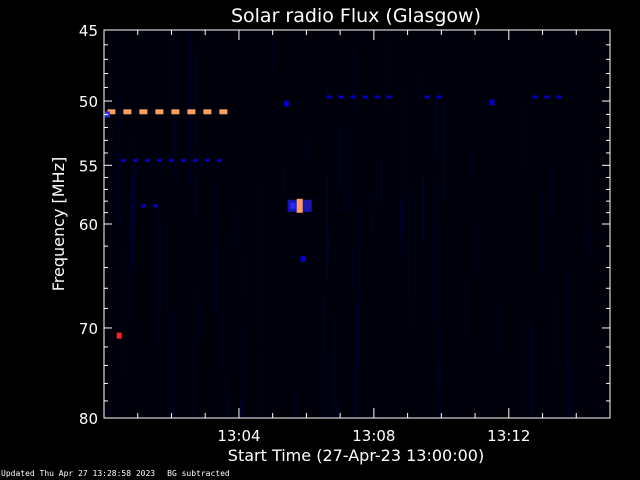 This screenshot has width=640, height=480. What do you see at coordinates (373, 436) in the screenshot?
I see `x-tick-label: 13:08` at bounding box center [373, 436].